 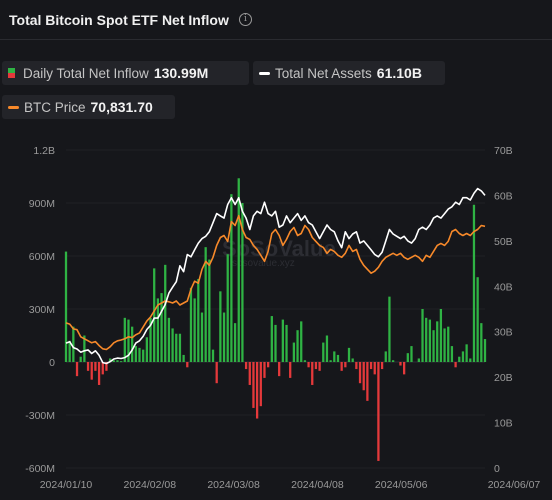 I want to click on legend-daily-inflow: Daily Total Net Inflow 130.99M, so click(x=125, y=73).